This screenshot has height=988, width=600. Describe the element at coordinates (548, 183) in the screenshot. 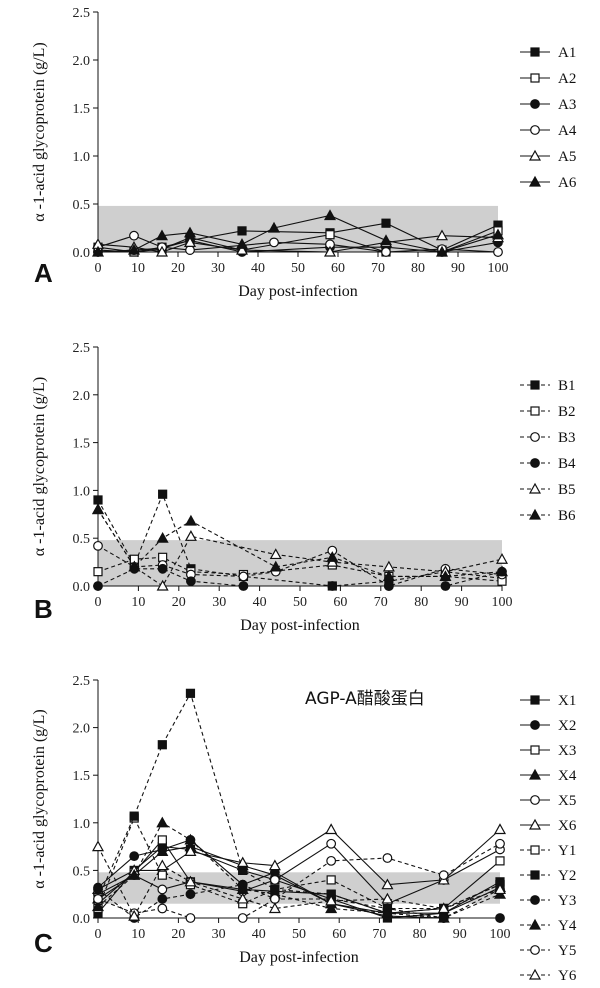

I see `legend-item-a6: A6` at that location.